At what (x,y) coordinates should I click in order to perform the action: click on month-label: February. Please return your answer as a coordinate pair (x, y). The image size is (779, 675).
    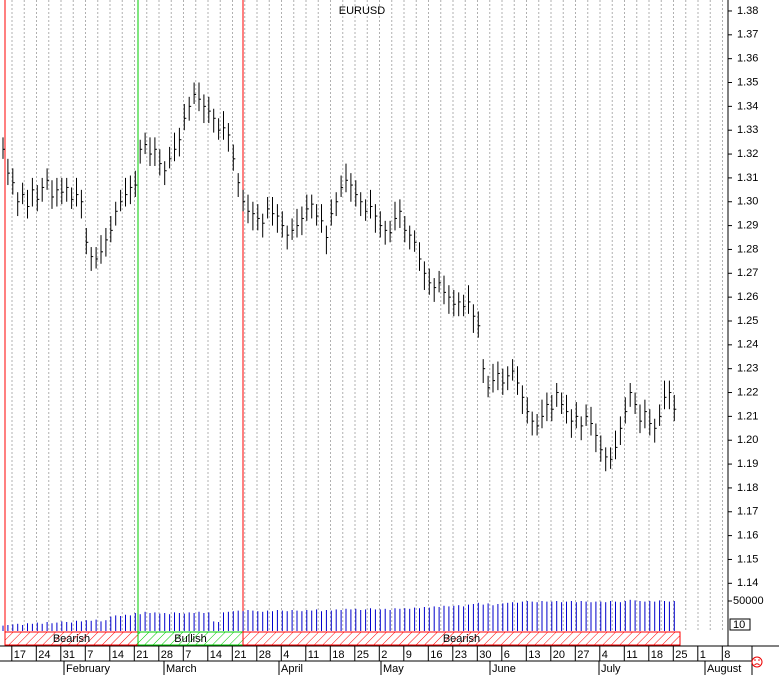
    Looking at the image, I should click on (88, 669).